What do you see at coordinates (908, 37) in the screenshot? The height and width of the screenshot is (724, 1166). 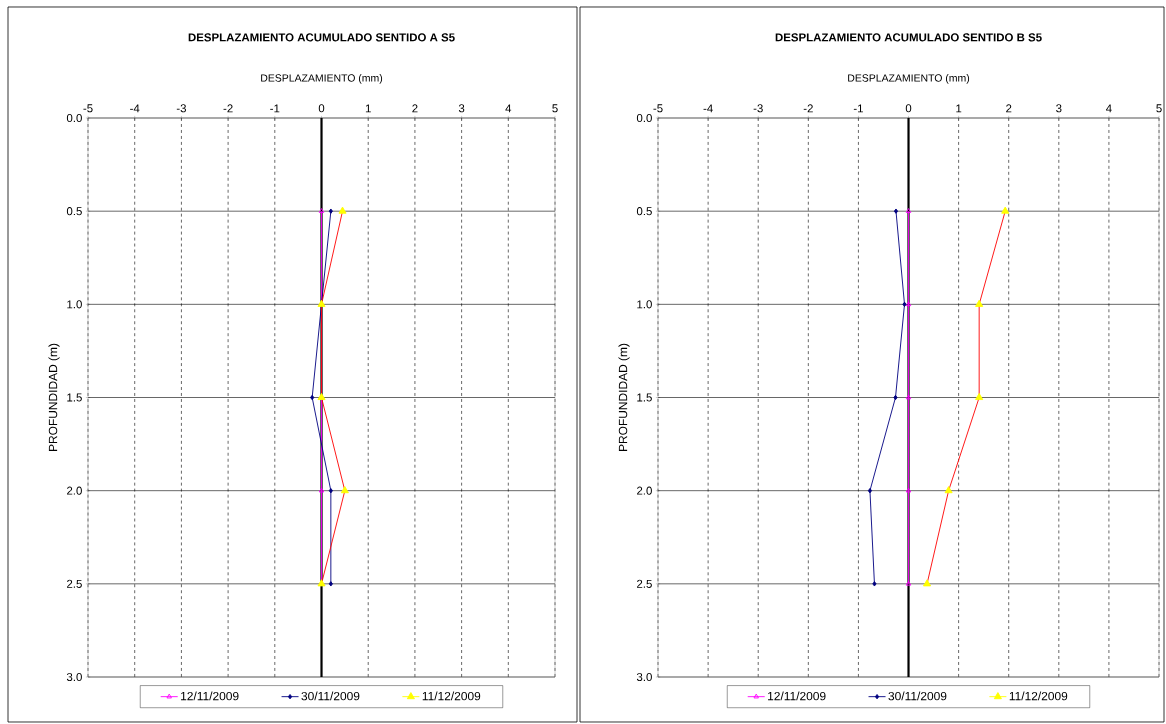 I see `chart-title: DESPLAZAMIENTO ACUMULADO SENTIDO B S5` at bounding box center [908, 37].